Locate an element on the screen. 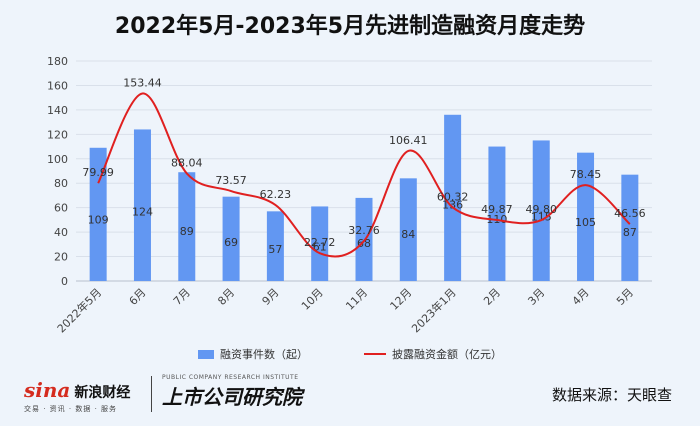 This screenshot has height=426, width=700. legend: 融资事件数（起） 披露融资金额（亿元） is located at coordinates (350, 354).